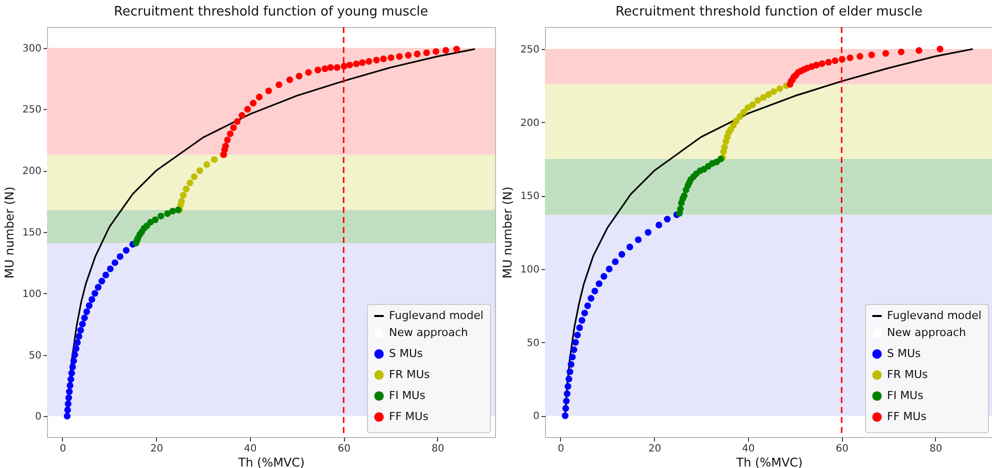 The height and width of the screenshot is (468, 992). Describe the element at coordinates (769, 12) in the screenshot. I see `chart-title: Recruitment threshold function of elder muscle` at that location.